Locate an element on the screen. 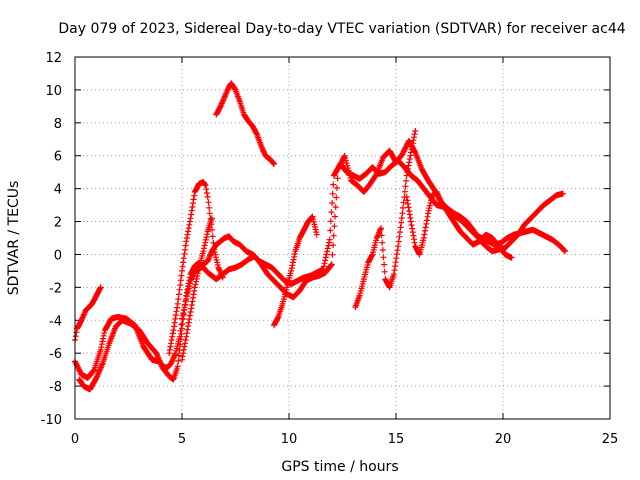 Image resolution: width=640 pixels, height=480 pixels. series-s7 is located at coordinates (295, 271).